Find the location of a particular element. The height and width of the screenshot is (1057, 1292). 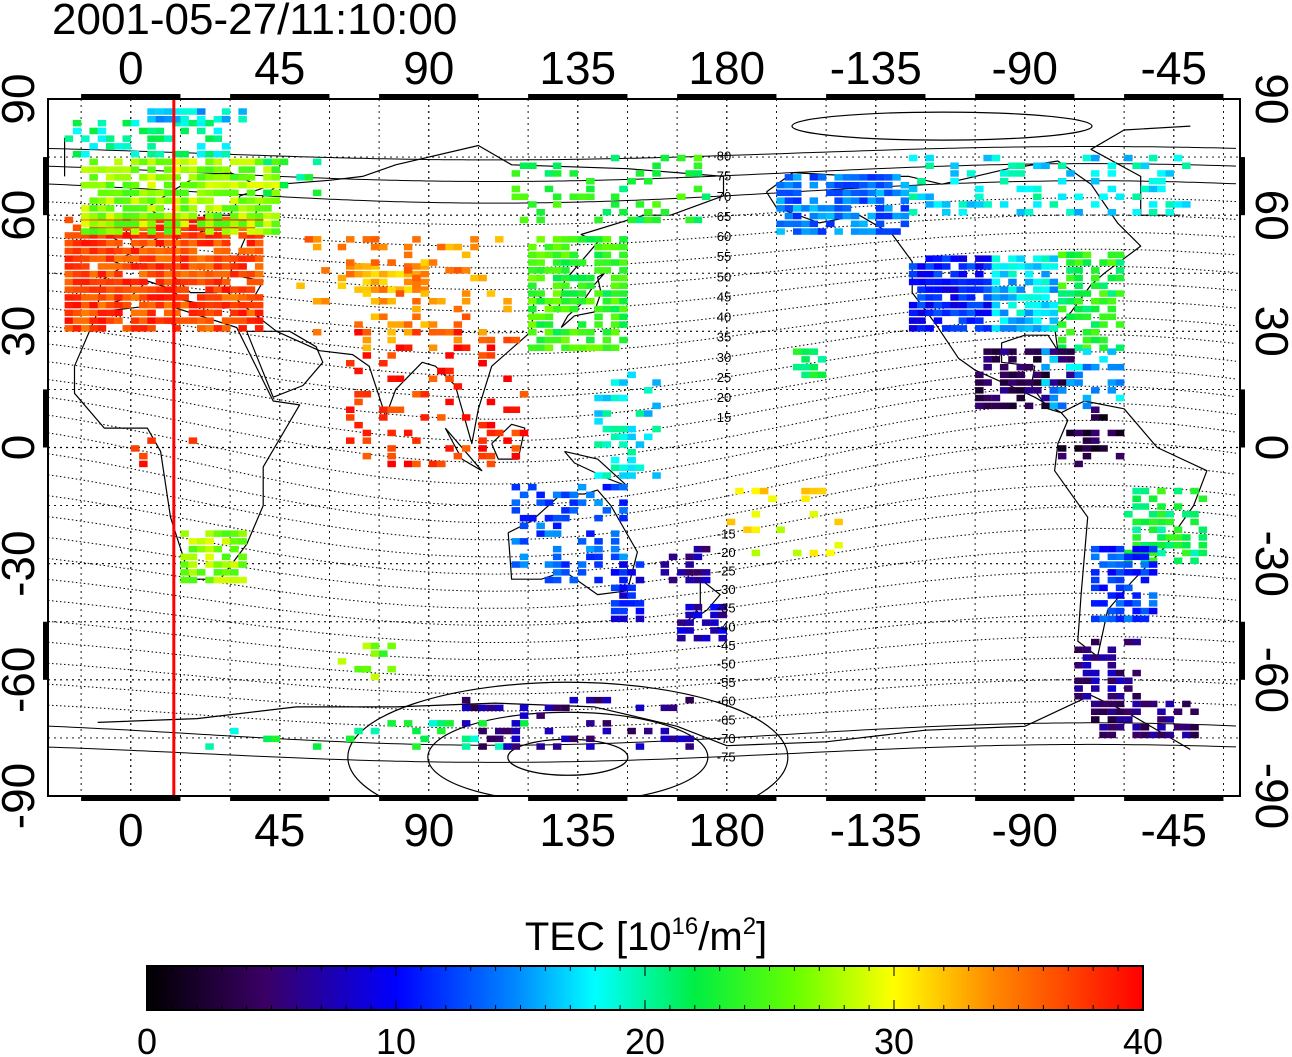

x-tick-label: 90 is located at coordinates (428, 68).